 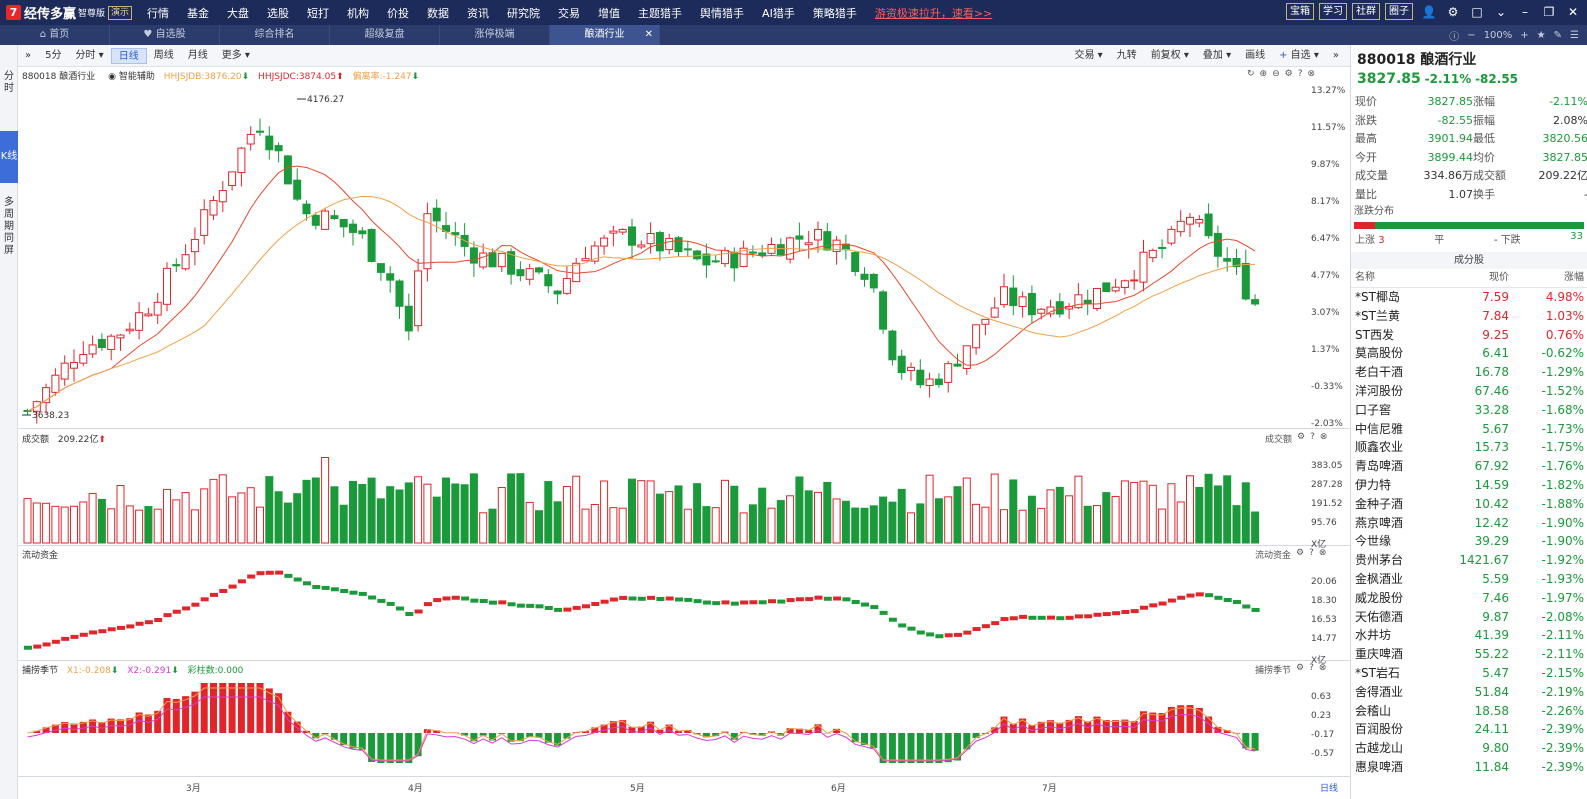 What do you see at coordinates (1469, 504) in the screenshot?
I see `component-row: 金种子酒 10.42 -1.88%` at bounding box center [1469, 504].